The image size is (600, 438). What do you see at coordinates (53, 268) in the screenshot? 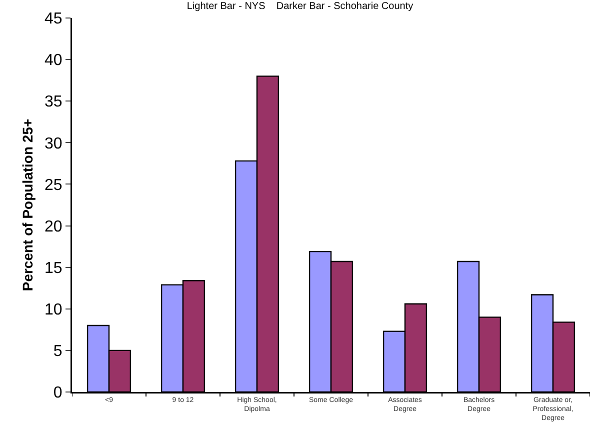
I see `y-tick-label: 15` at bounding box center [53, 268].